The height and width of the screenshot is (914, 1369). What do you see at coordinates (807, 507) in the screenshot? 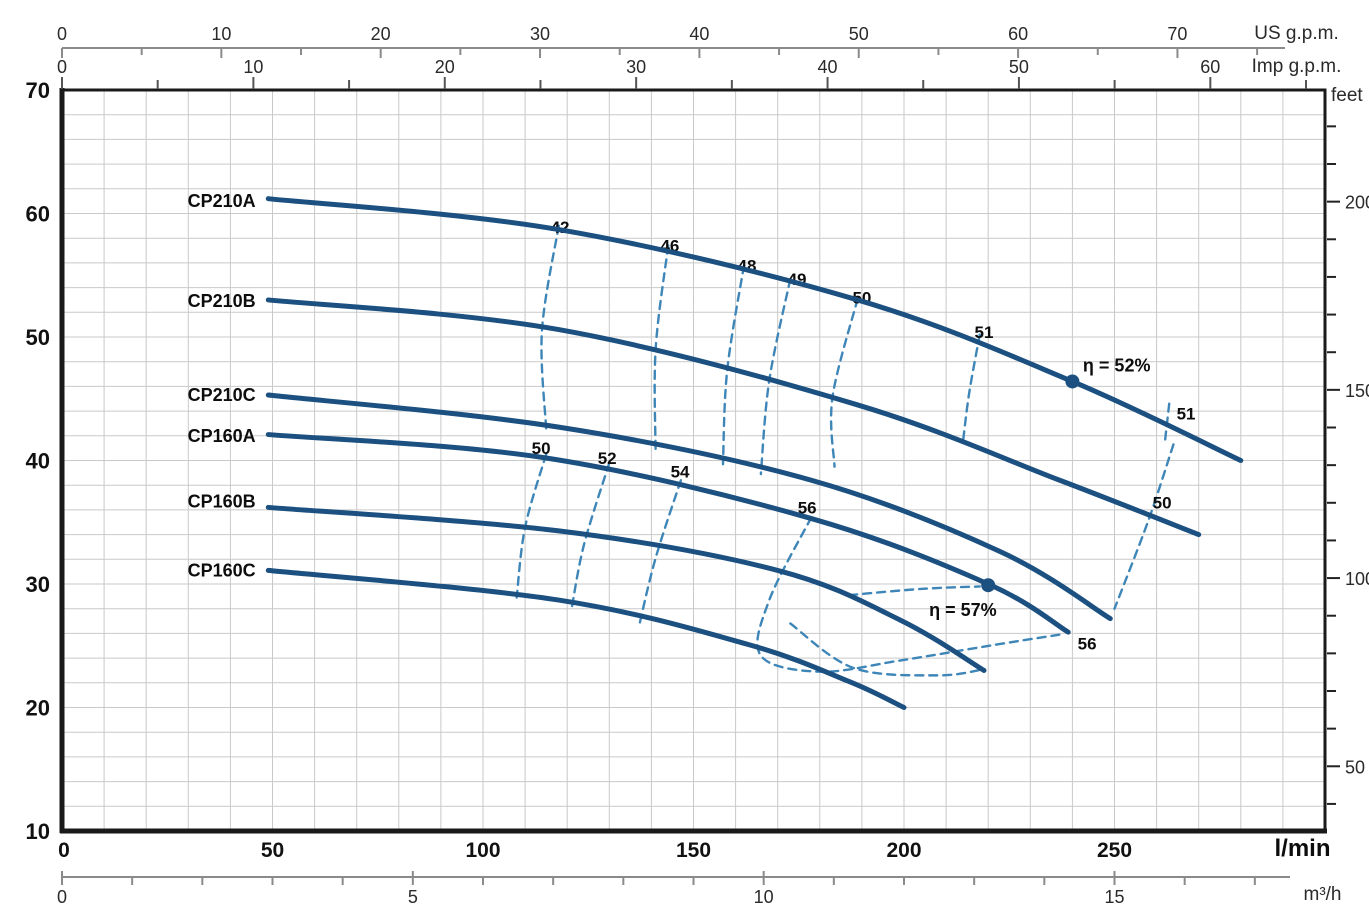
I see `efficiency-label-56-lower: 56` at bounding box center [807, 507].